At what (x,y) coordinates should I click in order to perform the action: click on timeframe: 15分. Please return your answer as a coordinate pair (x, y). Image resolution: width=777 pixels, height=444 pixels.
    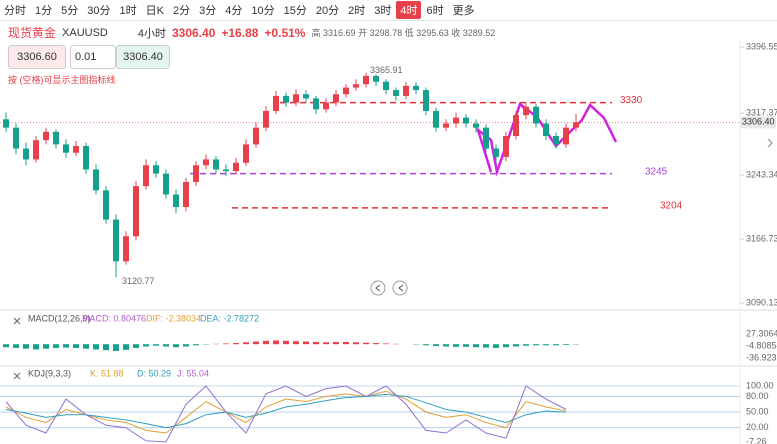
    Looking at the image, I should click on (295, 11).